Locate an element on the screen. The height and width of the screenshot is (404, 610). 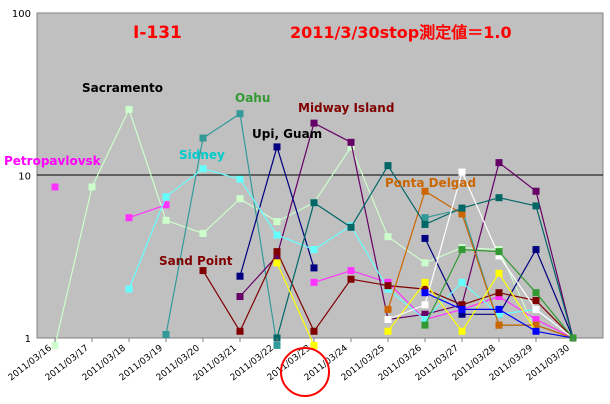
y-tick-label: 10 is located at coordinates (24, 177).